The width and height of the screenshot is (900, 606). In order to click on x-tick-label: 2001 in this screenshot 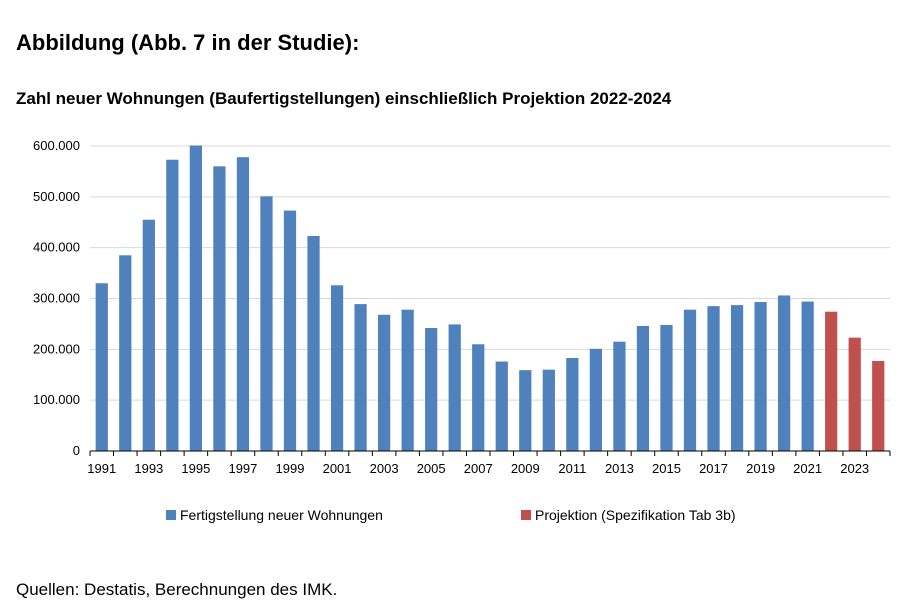, I will do `click(337, 468)`.